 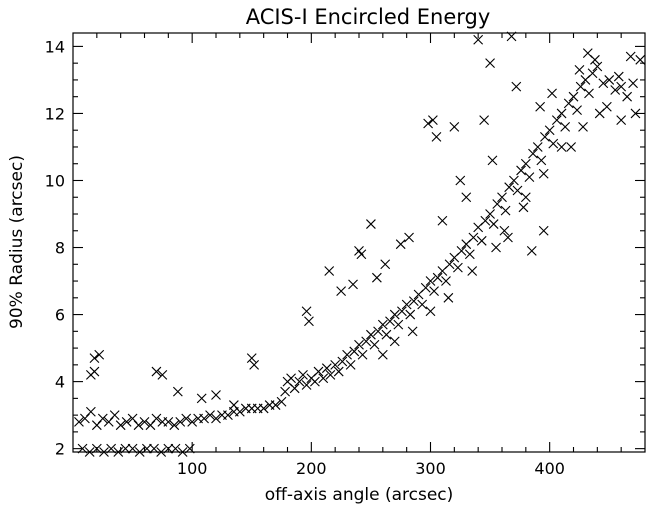 What do you see at coordinates (60, 449) in the screenshot?
I see `y-tick-label: 2` at bounding box center [60, 449].